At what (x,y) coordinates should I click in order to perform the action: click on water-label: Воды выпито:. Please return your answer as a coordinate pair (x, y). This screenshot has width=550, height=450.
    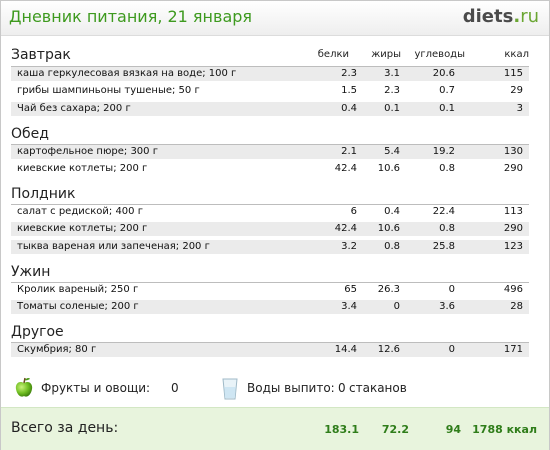
    Looking at the image, I should click on (291, 388).